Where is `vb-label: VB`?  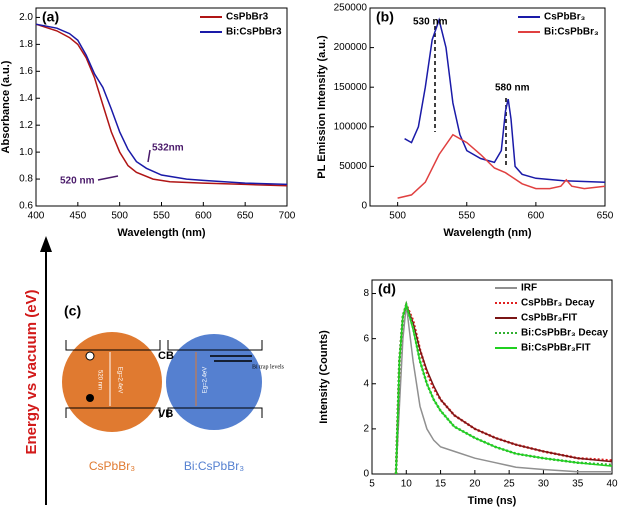
vb-label: VB is located at coordinates (165, 414).